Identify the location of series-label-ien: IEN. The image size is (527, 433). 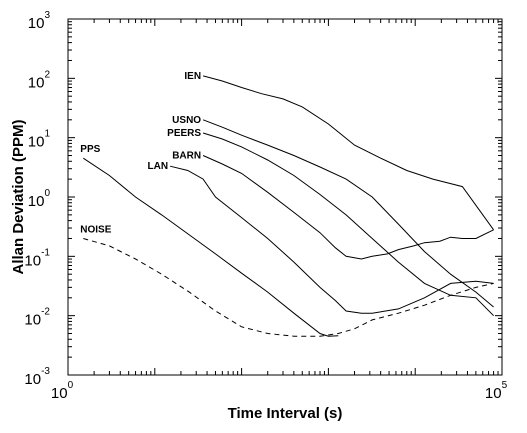
(192, 76).